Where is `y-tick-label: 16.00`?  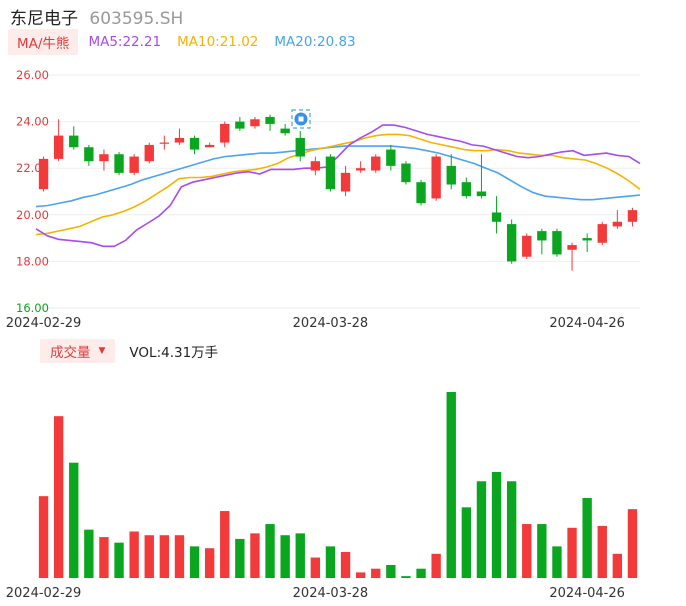 y-tick-label: 16.00 is located at coordinates (32, 308).